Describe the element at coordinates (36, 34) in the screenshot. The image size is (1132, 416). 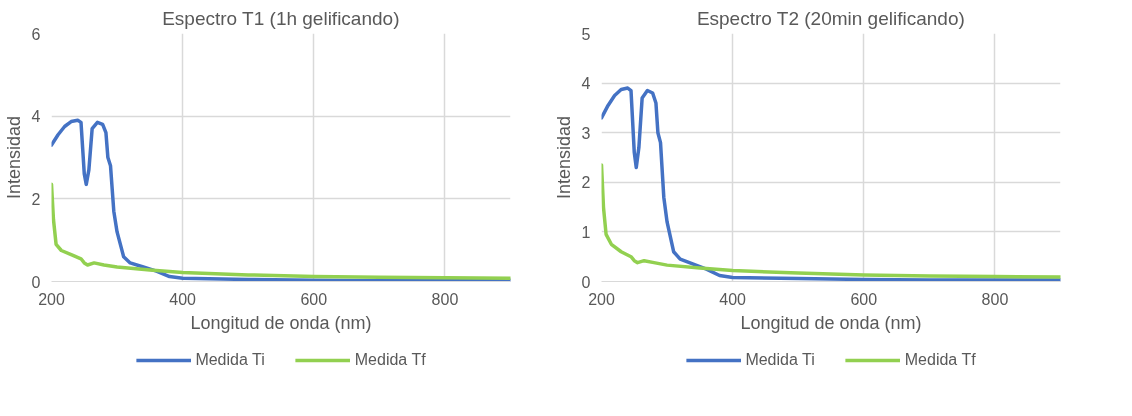
I see `y-tick-label: 6` at that location.